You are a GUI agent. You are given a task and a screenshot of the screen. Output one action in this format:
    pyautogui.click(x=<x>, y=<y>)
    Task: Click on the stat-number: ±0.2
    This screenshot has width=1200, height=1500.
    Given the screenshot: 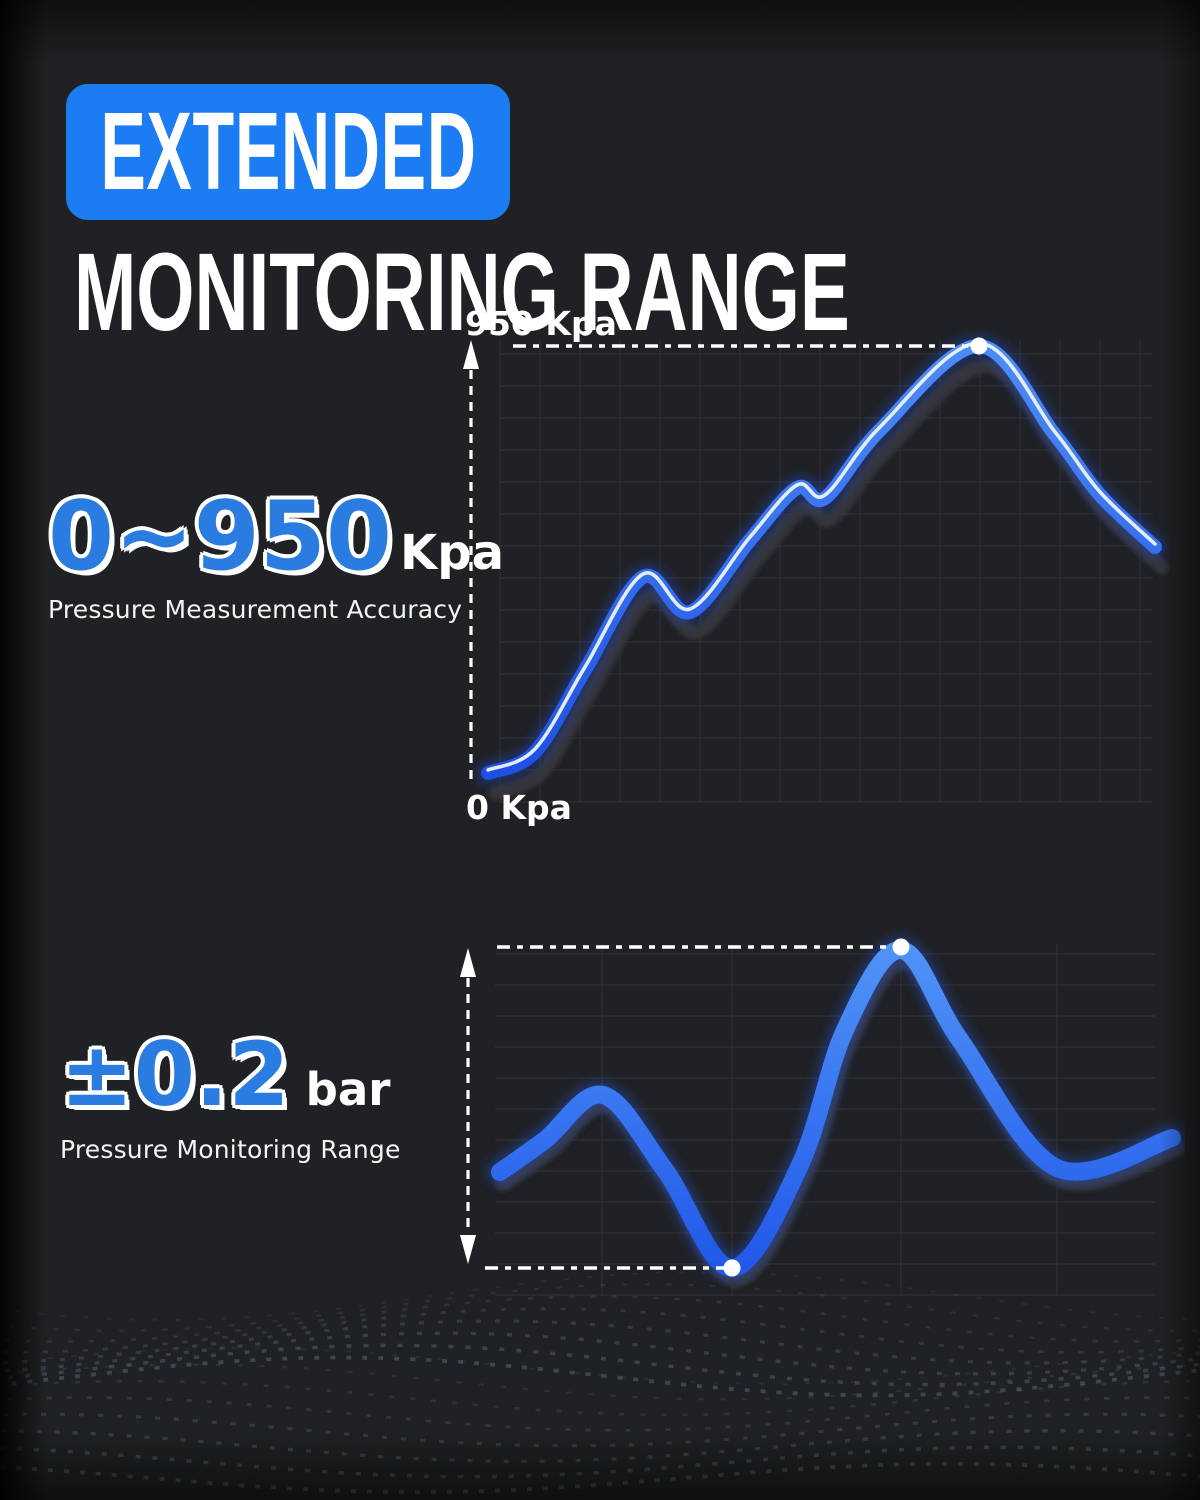 What is the action you would take?
    pyautogui.click(x=175, y=1074)
    